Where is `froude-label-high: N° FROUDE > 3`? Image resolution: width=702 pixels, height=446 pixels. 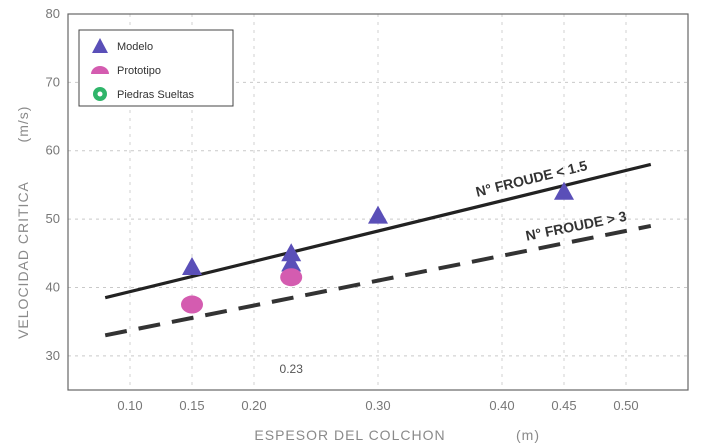 froude-label-high: N° FROUDE > 3 is located at coordinates (576, 226).